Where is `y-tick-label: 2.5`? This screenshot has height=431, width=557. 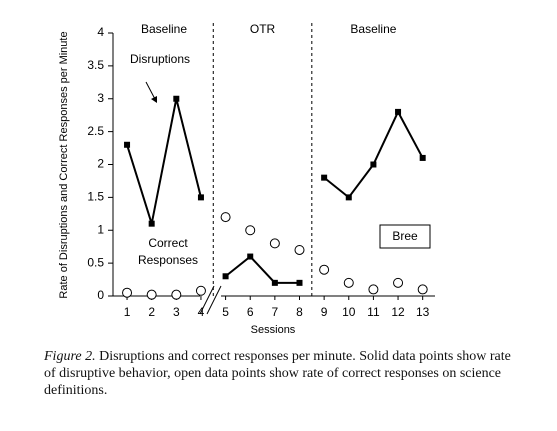
y-tick-label: 2.5 is located at coordinates (95, 131).